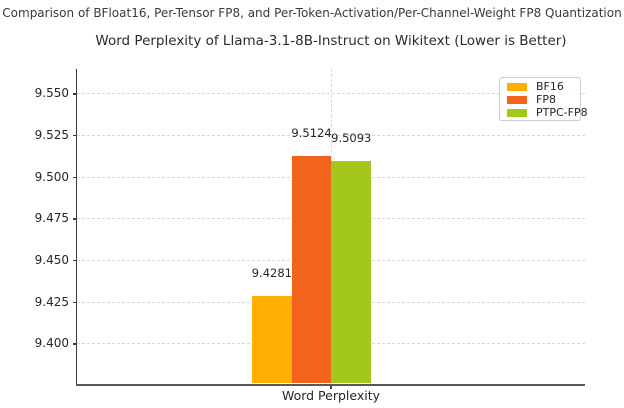  Describe the element at coordinates (77, 227) in the screenshot. I see `y-axis-spine` at that location.